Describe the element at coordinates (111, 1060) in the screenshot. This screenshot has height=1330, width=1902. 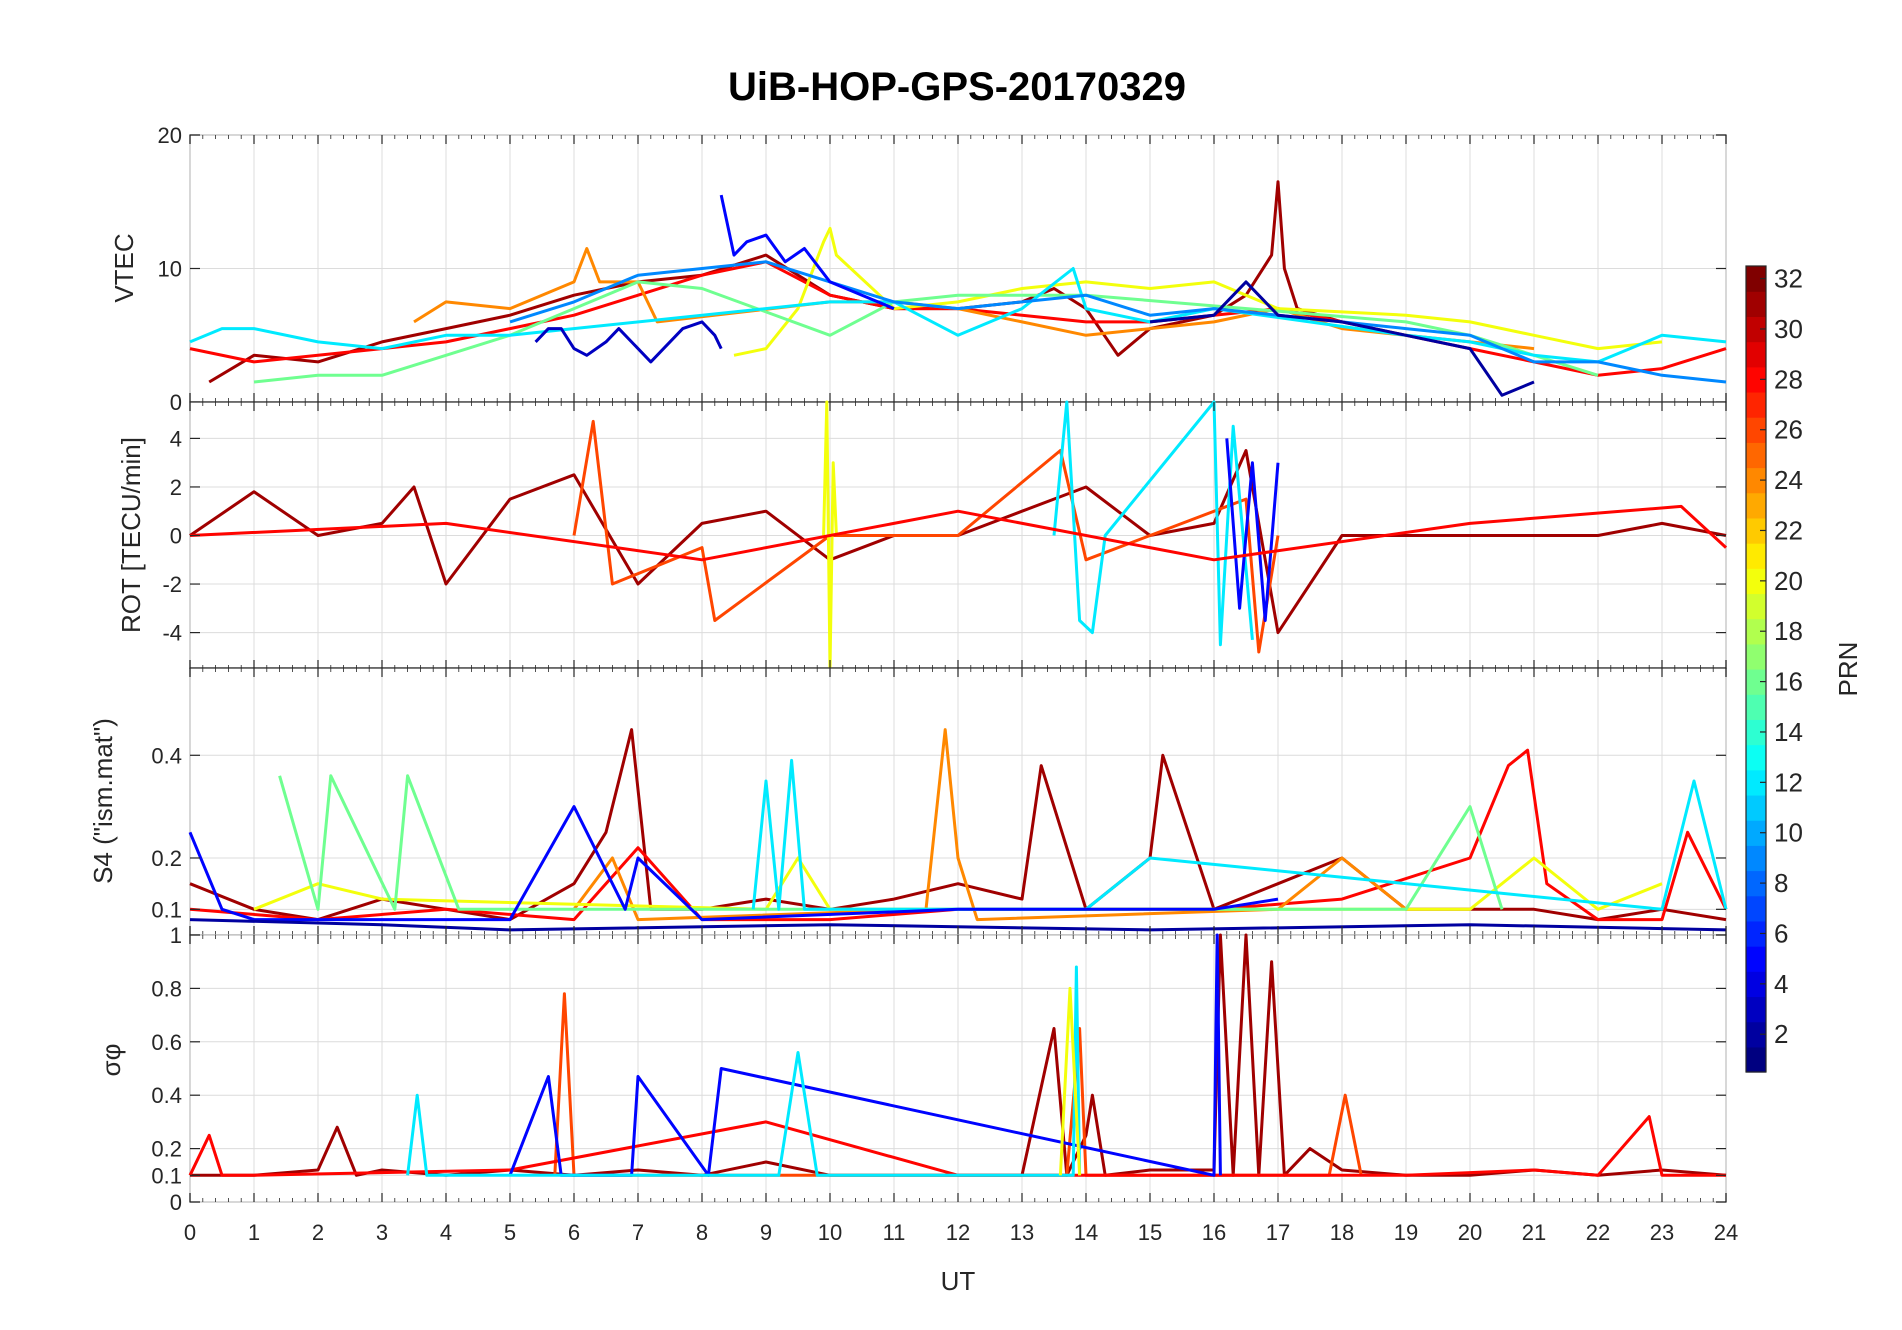
I see `sigma-phi-ylabel: σφ` at that location.